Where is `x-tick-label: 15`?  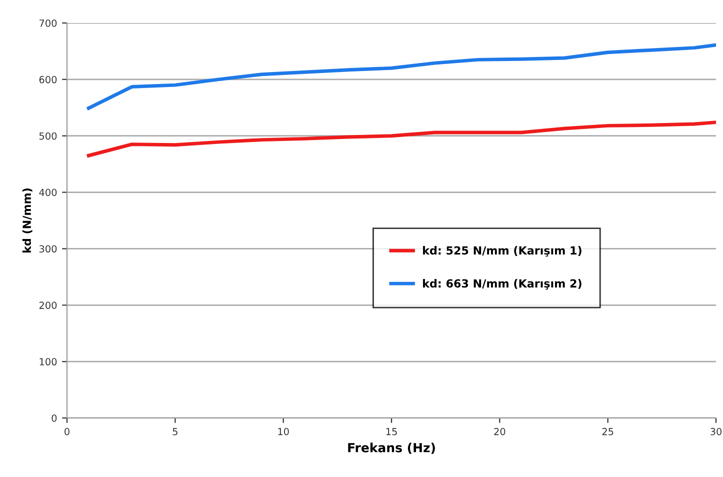 x-tick-label: 15 is located at coordinates (391, 432).